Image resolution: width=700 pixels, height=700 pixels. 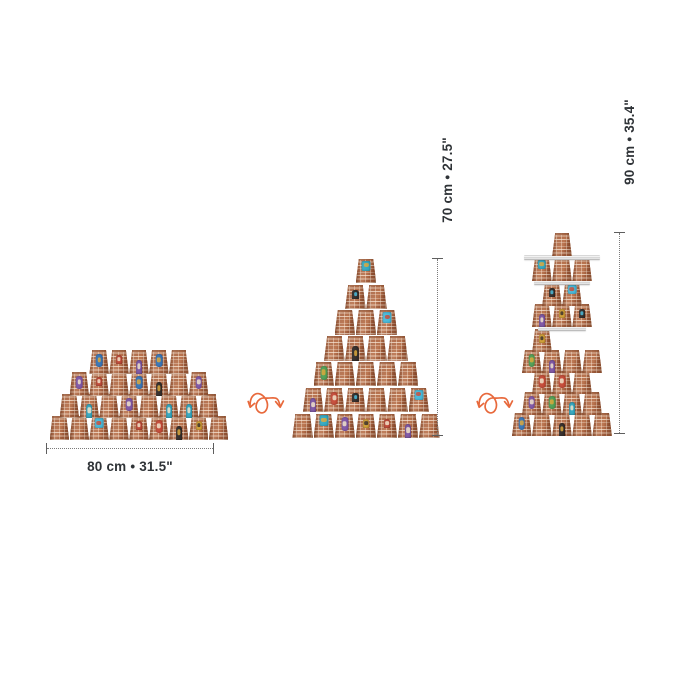 What do you see at coordinates (619, 232) in the screenshot?
I see `dimension-cap-top` at bounding box center [619, 232].